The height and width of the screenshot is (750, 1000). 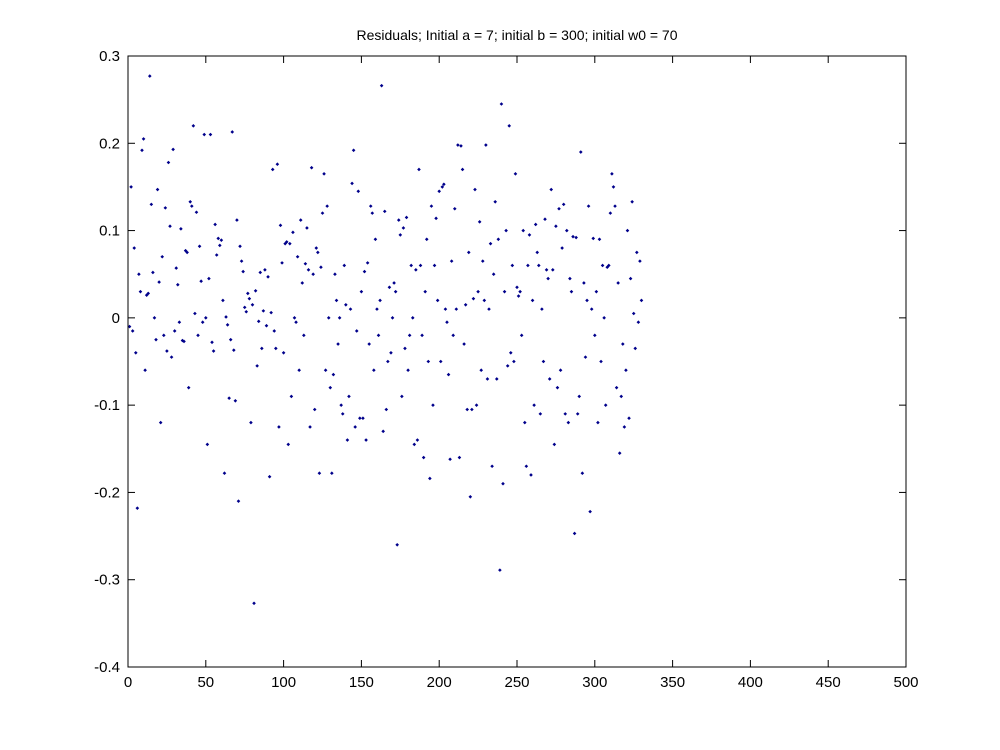 What do you see at coordinates (107, 405) in the screenshot?
I see `y-tick-label: -0.1` at bounding box center [107, 405].